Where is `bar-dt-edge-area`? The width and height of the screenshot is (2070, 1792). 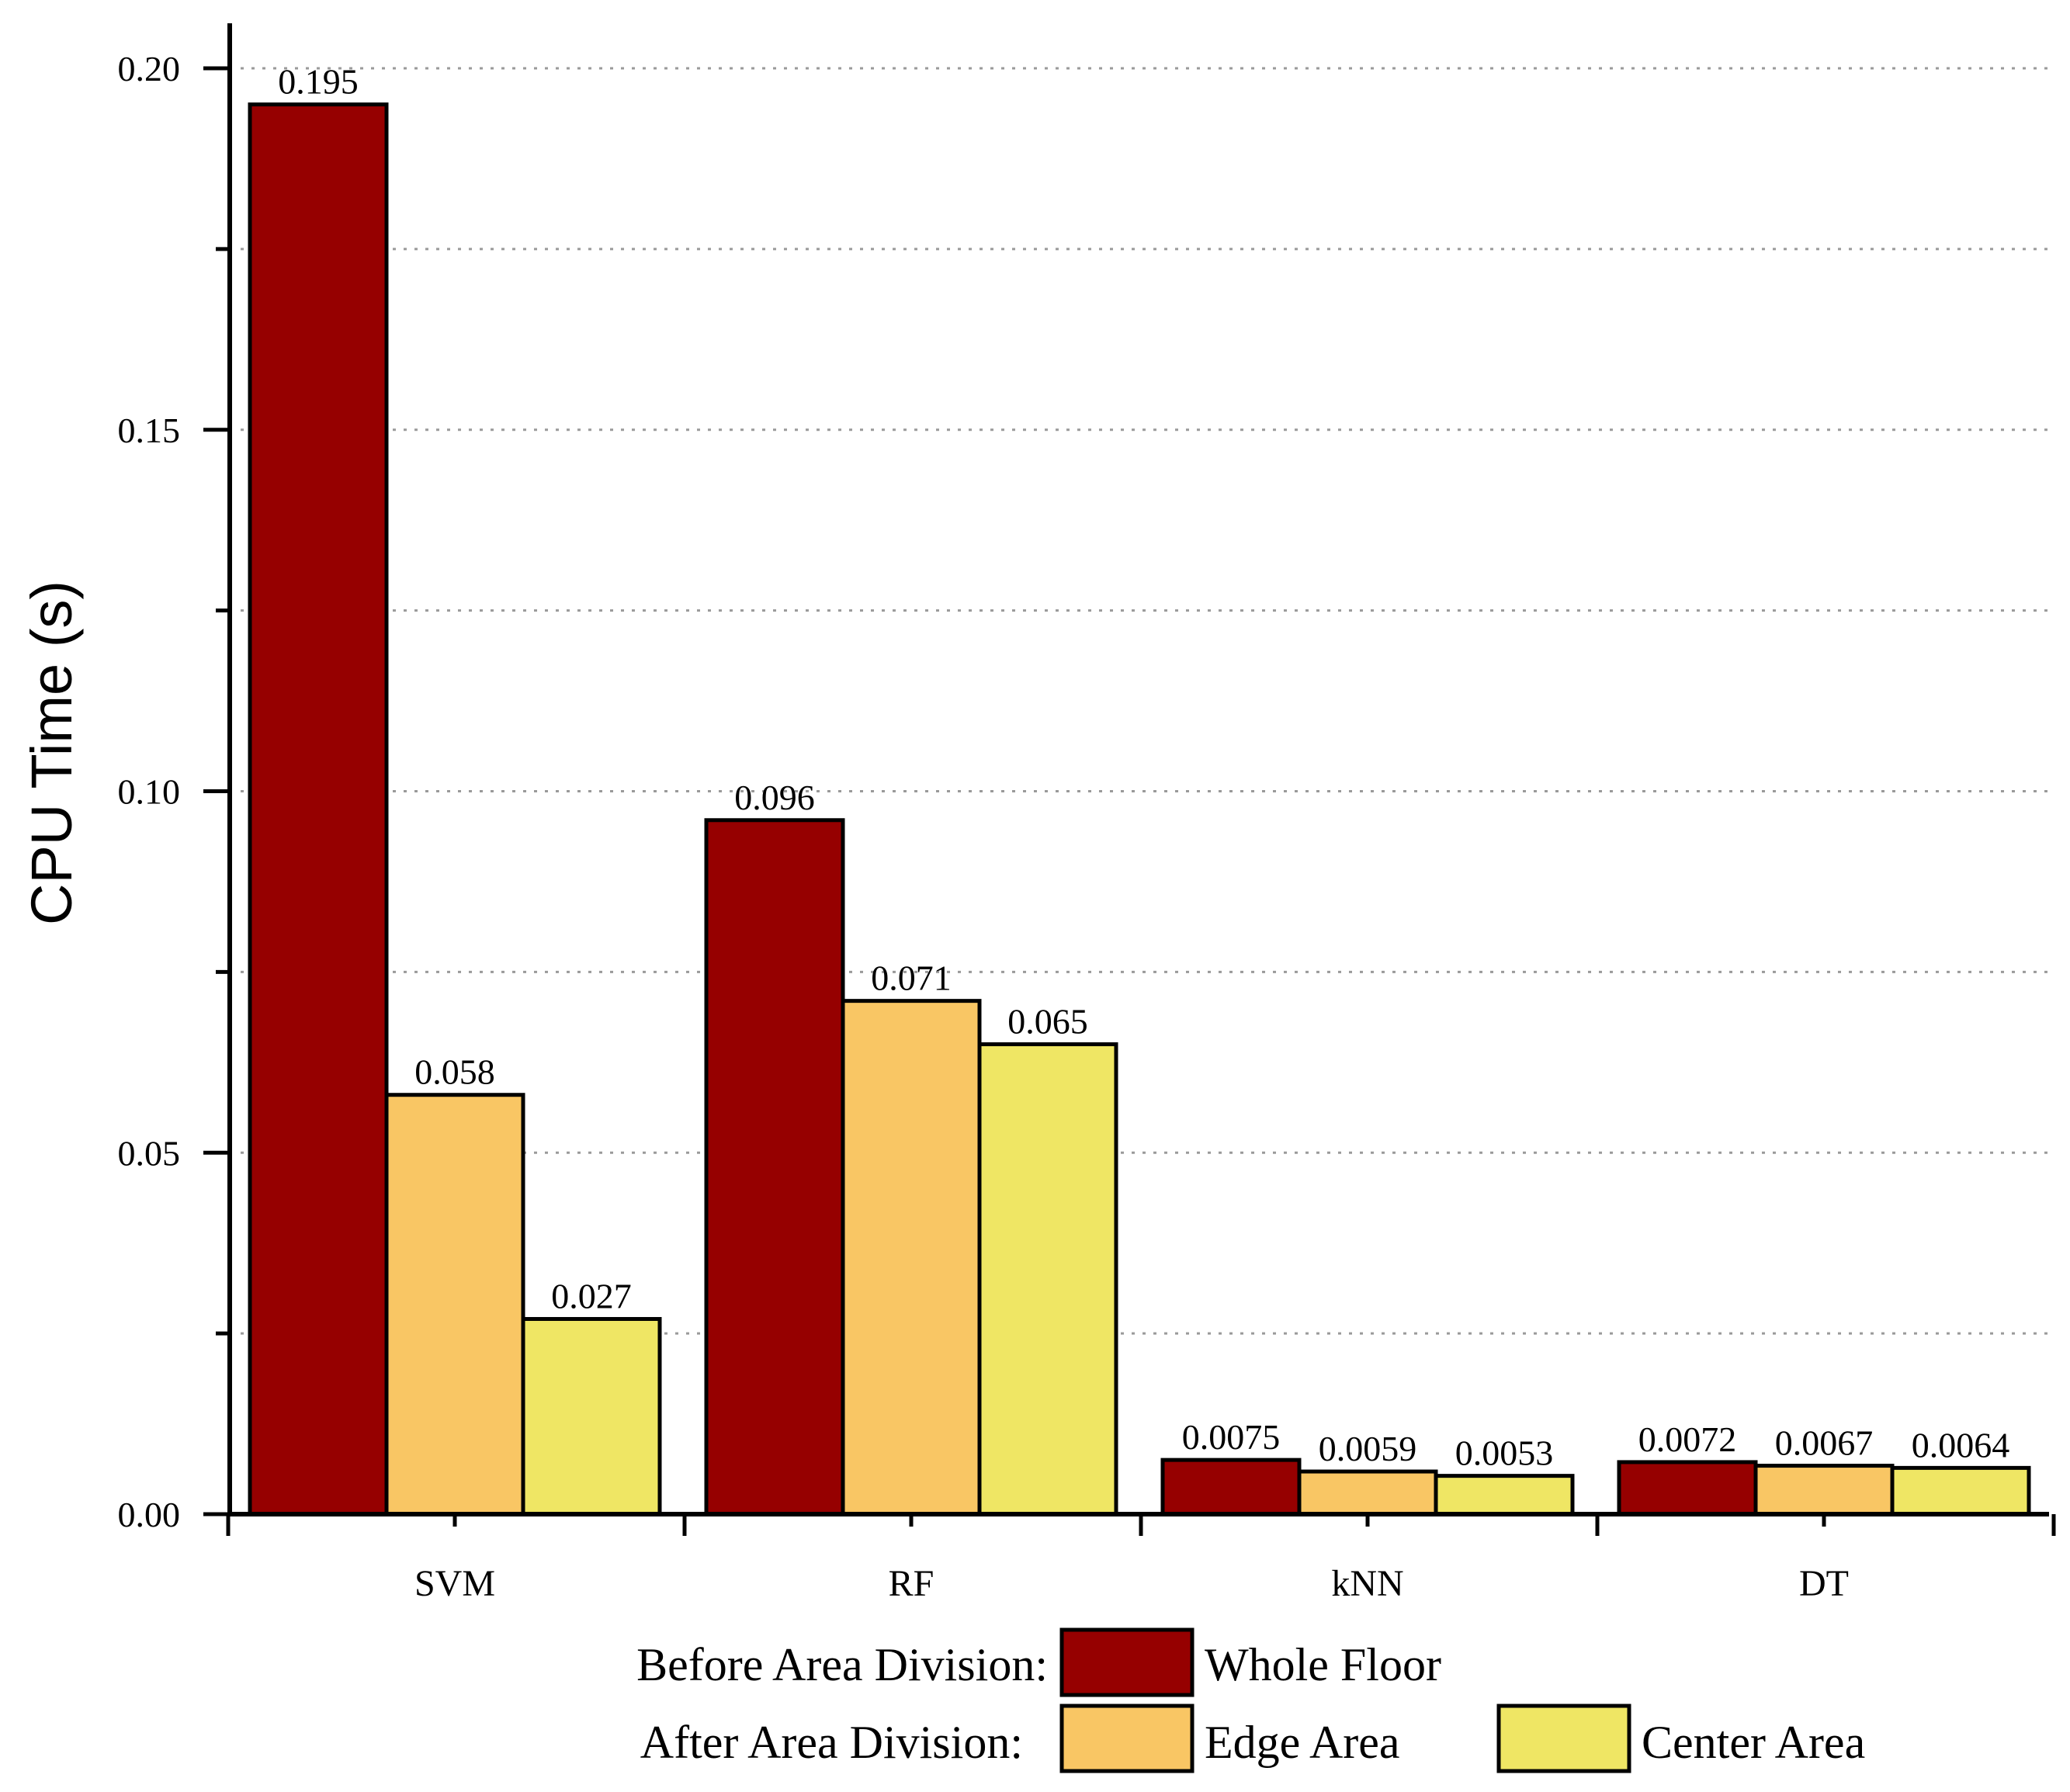
bar-dt-edge-area is located at coordinates (1824, 1490).